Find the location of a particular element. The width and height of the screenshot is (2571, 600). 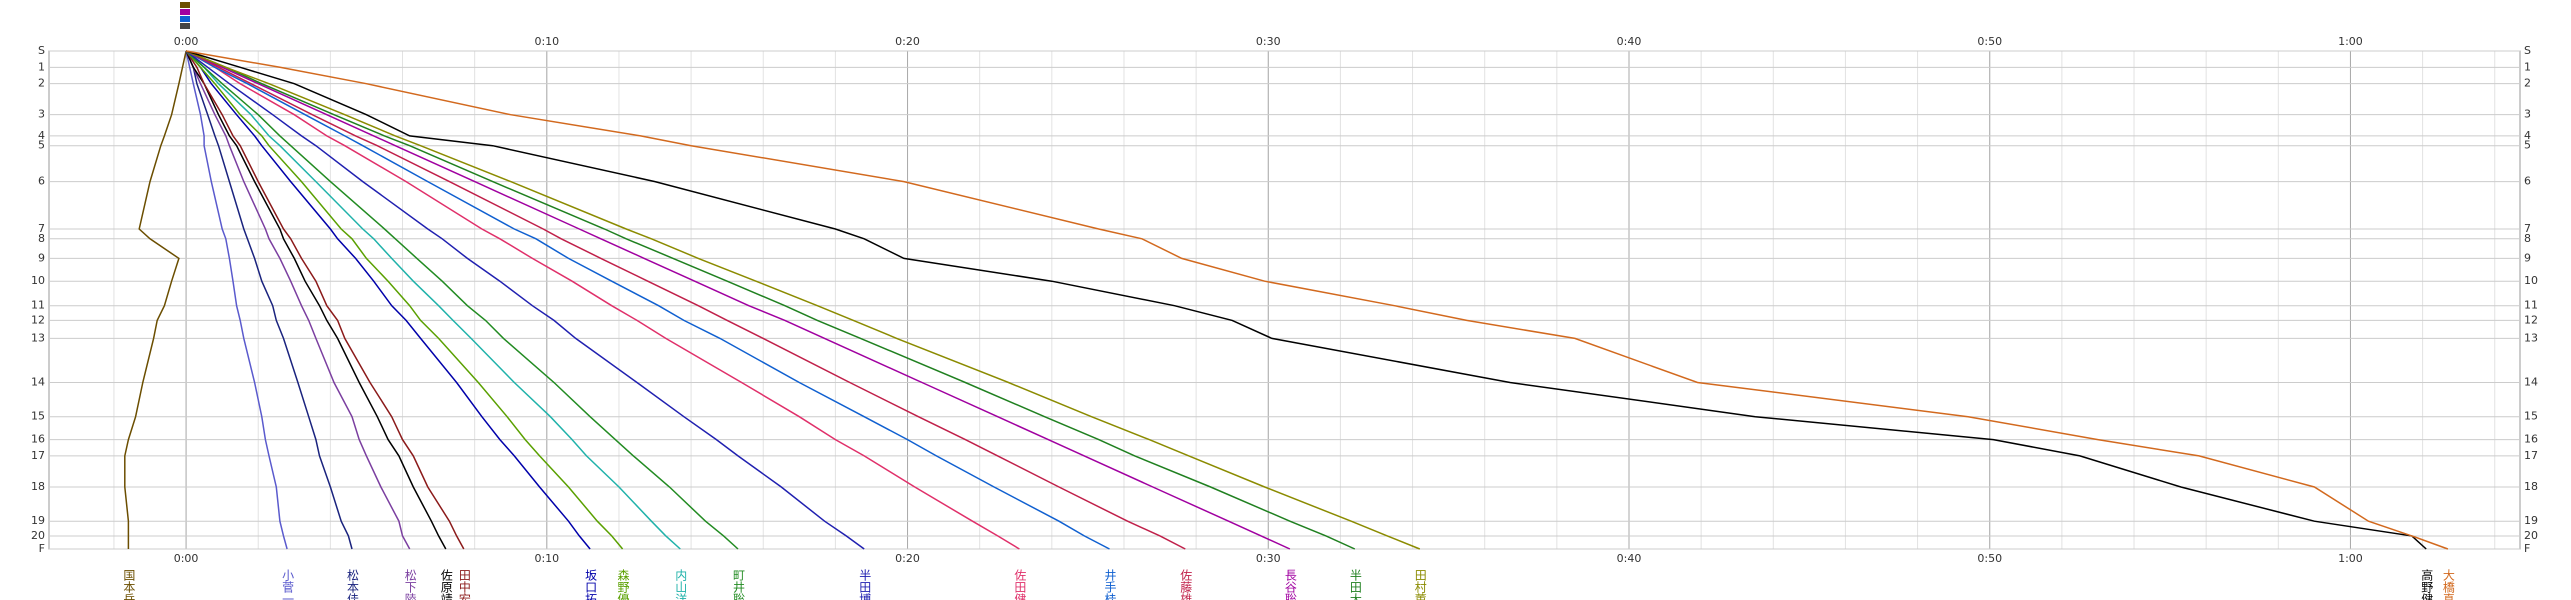

runner-name: 森野優 is located at coordinates (623, 584).